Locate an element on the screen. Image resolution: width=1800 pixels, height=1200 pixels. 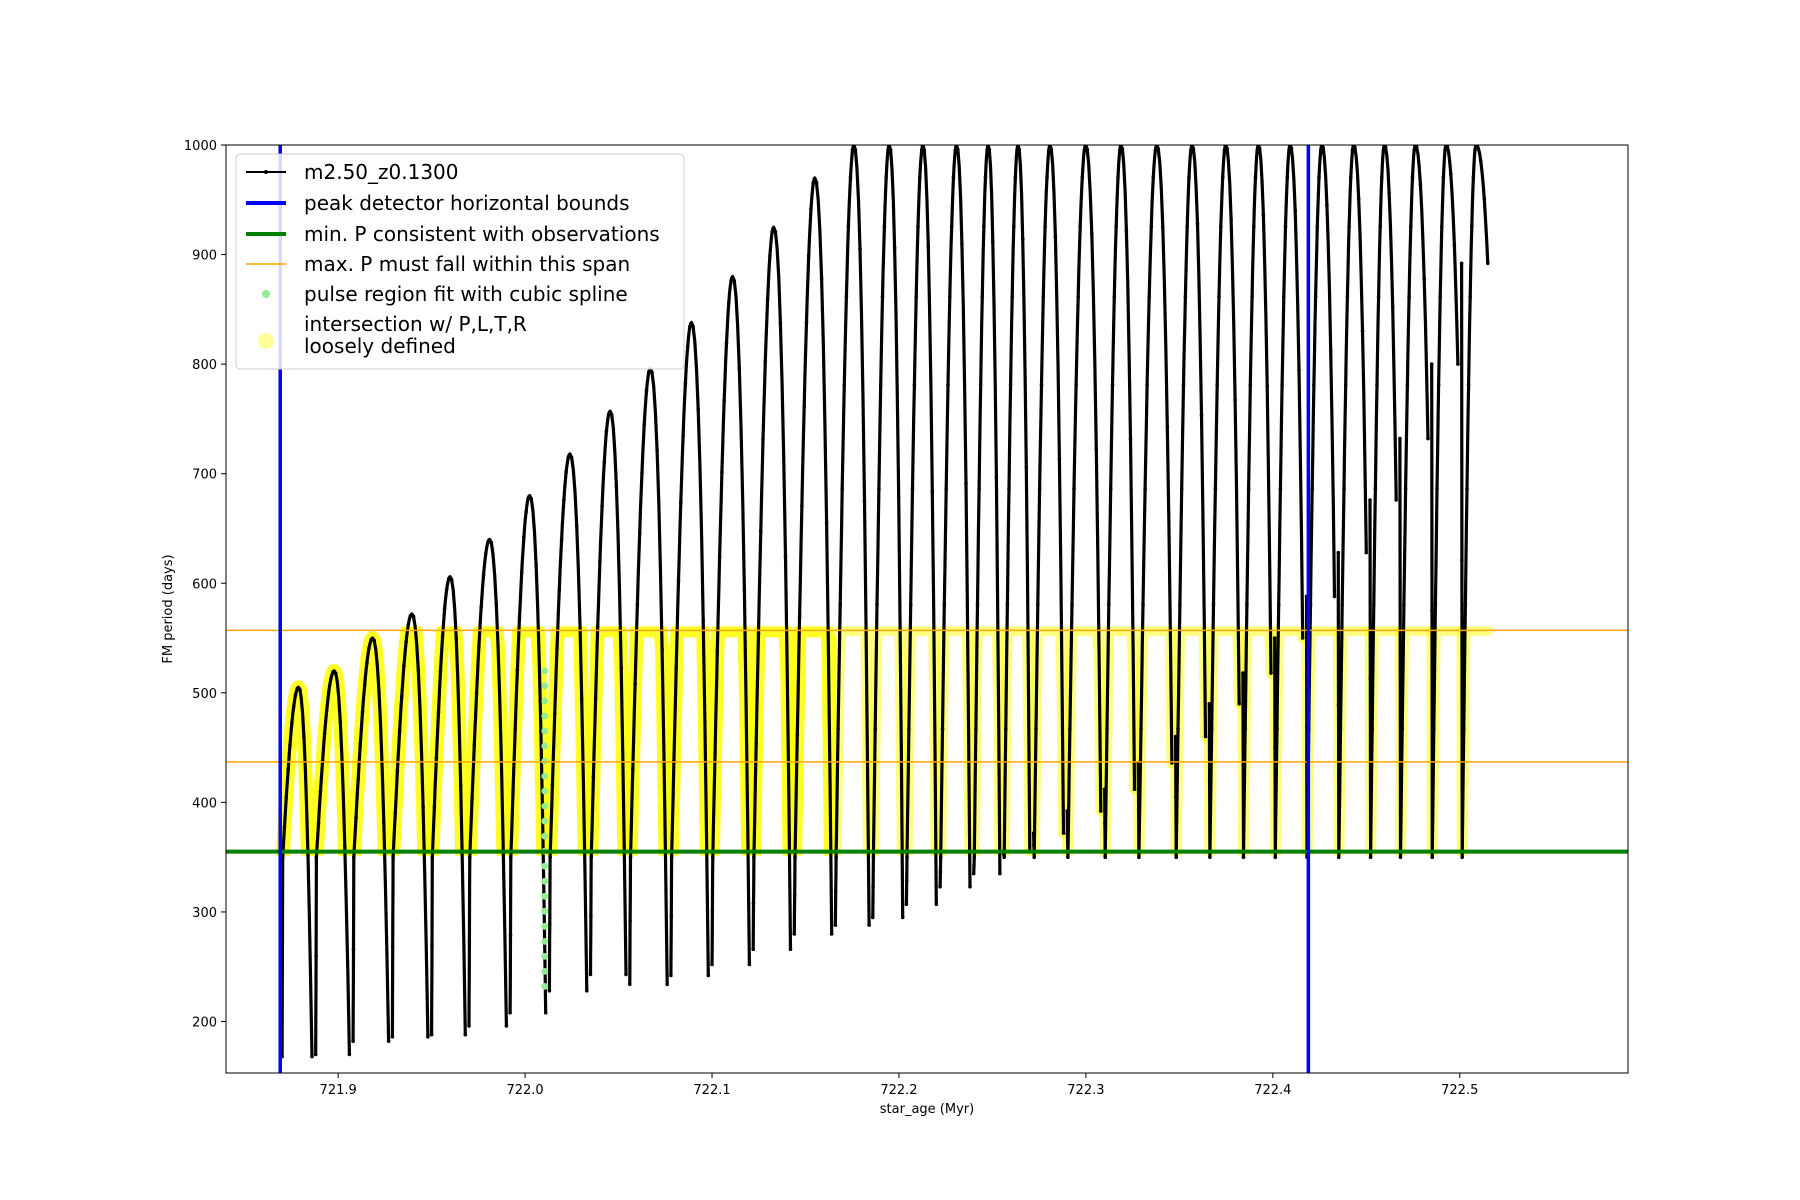
x-tick-label: 722.2 is located at coordinates (898, 1090).